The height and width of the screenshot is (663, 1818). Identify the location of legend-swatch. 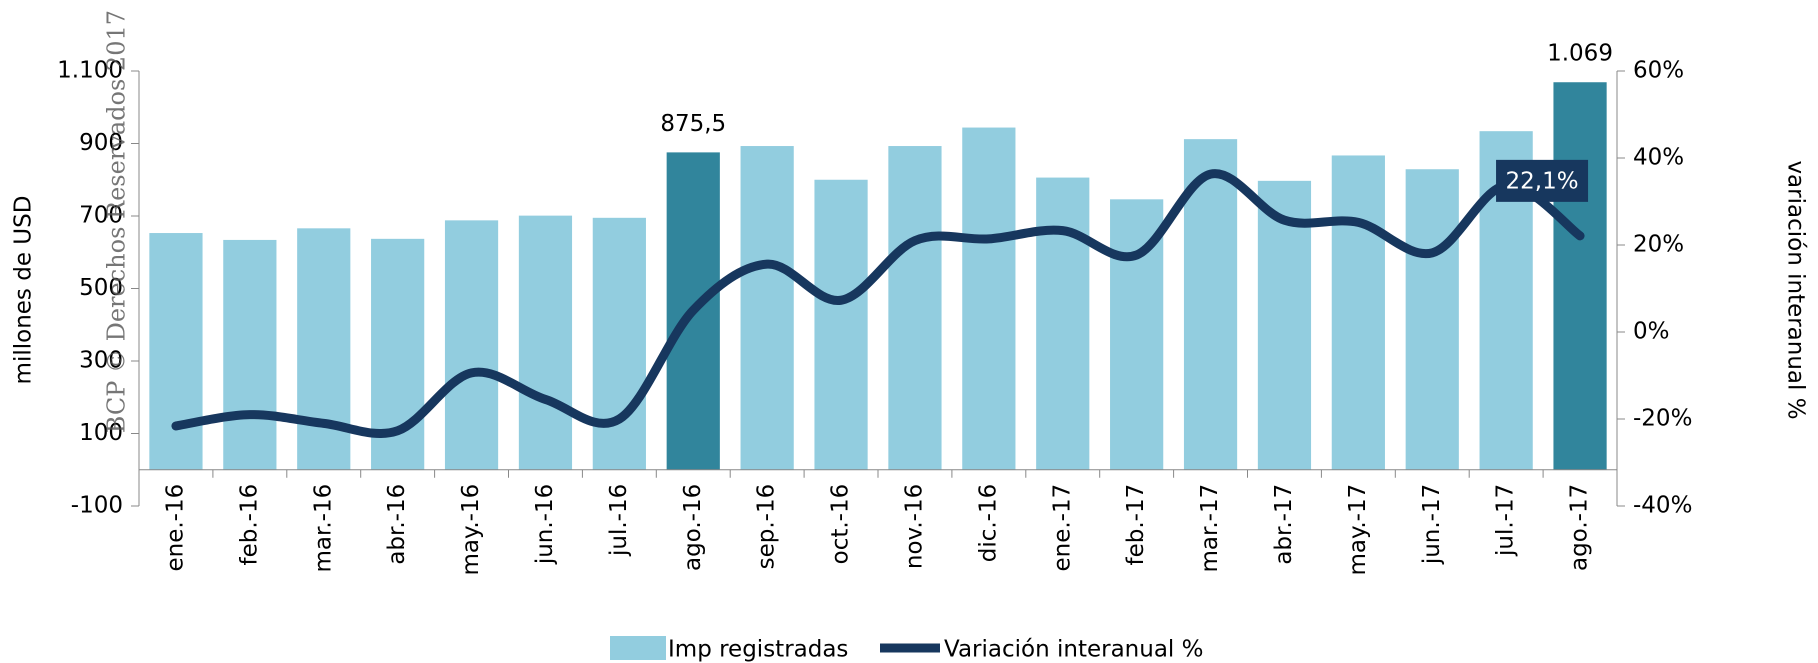
(638, 648).